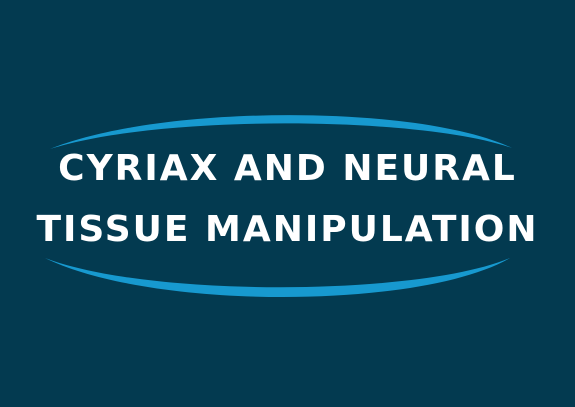 This screenshot has width=575, height=407. Describe the element at coordinates (277, 277) in the screenshot. I see `bottom-swoosh-arc` at that location.